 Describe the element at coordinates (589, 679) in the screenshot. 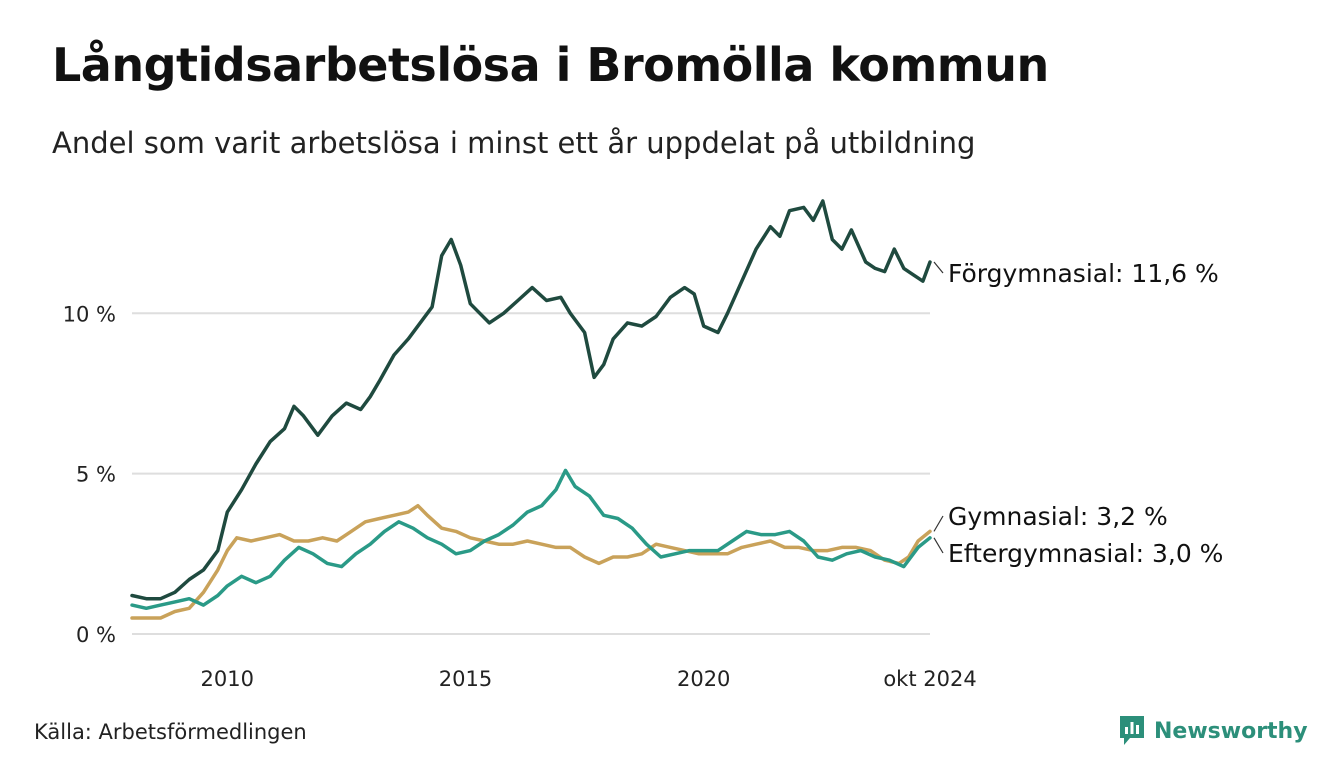

I see `x-axis-ticks: 2010 2015 2020 okt 2024` at that location.